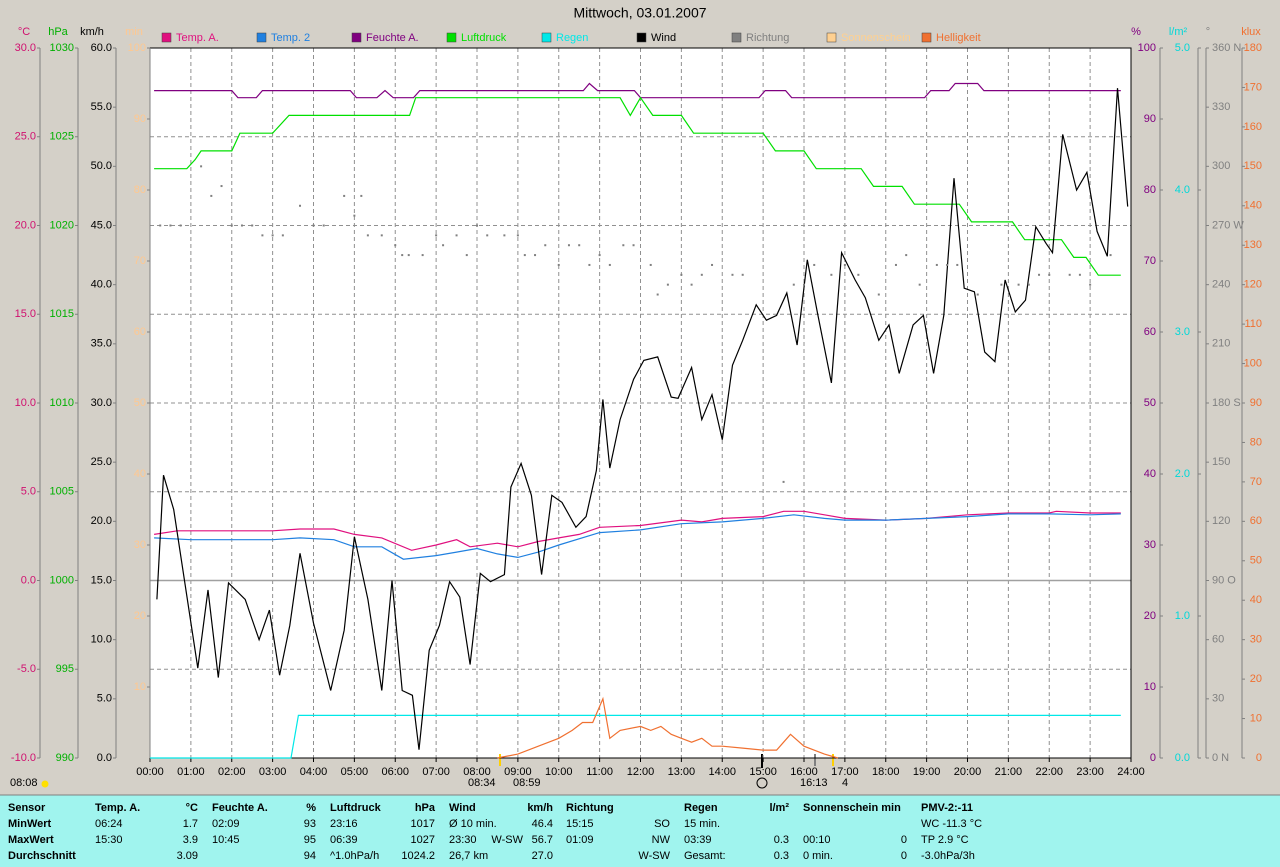 The width and height of the screenshot is (1280, 867). What do you see at coordinates (1090, 772) in the screenshot?
I see `x-tick-label: 23:00` at bounding box center [1090, 772].